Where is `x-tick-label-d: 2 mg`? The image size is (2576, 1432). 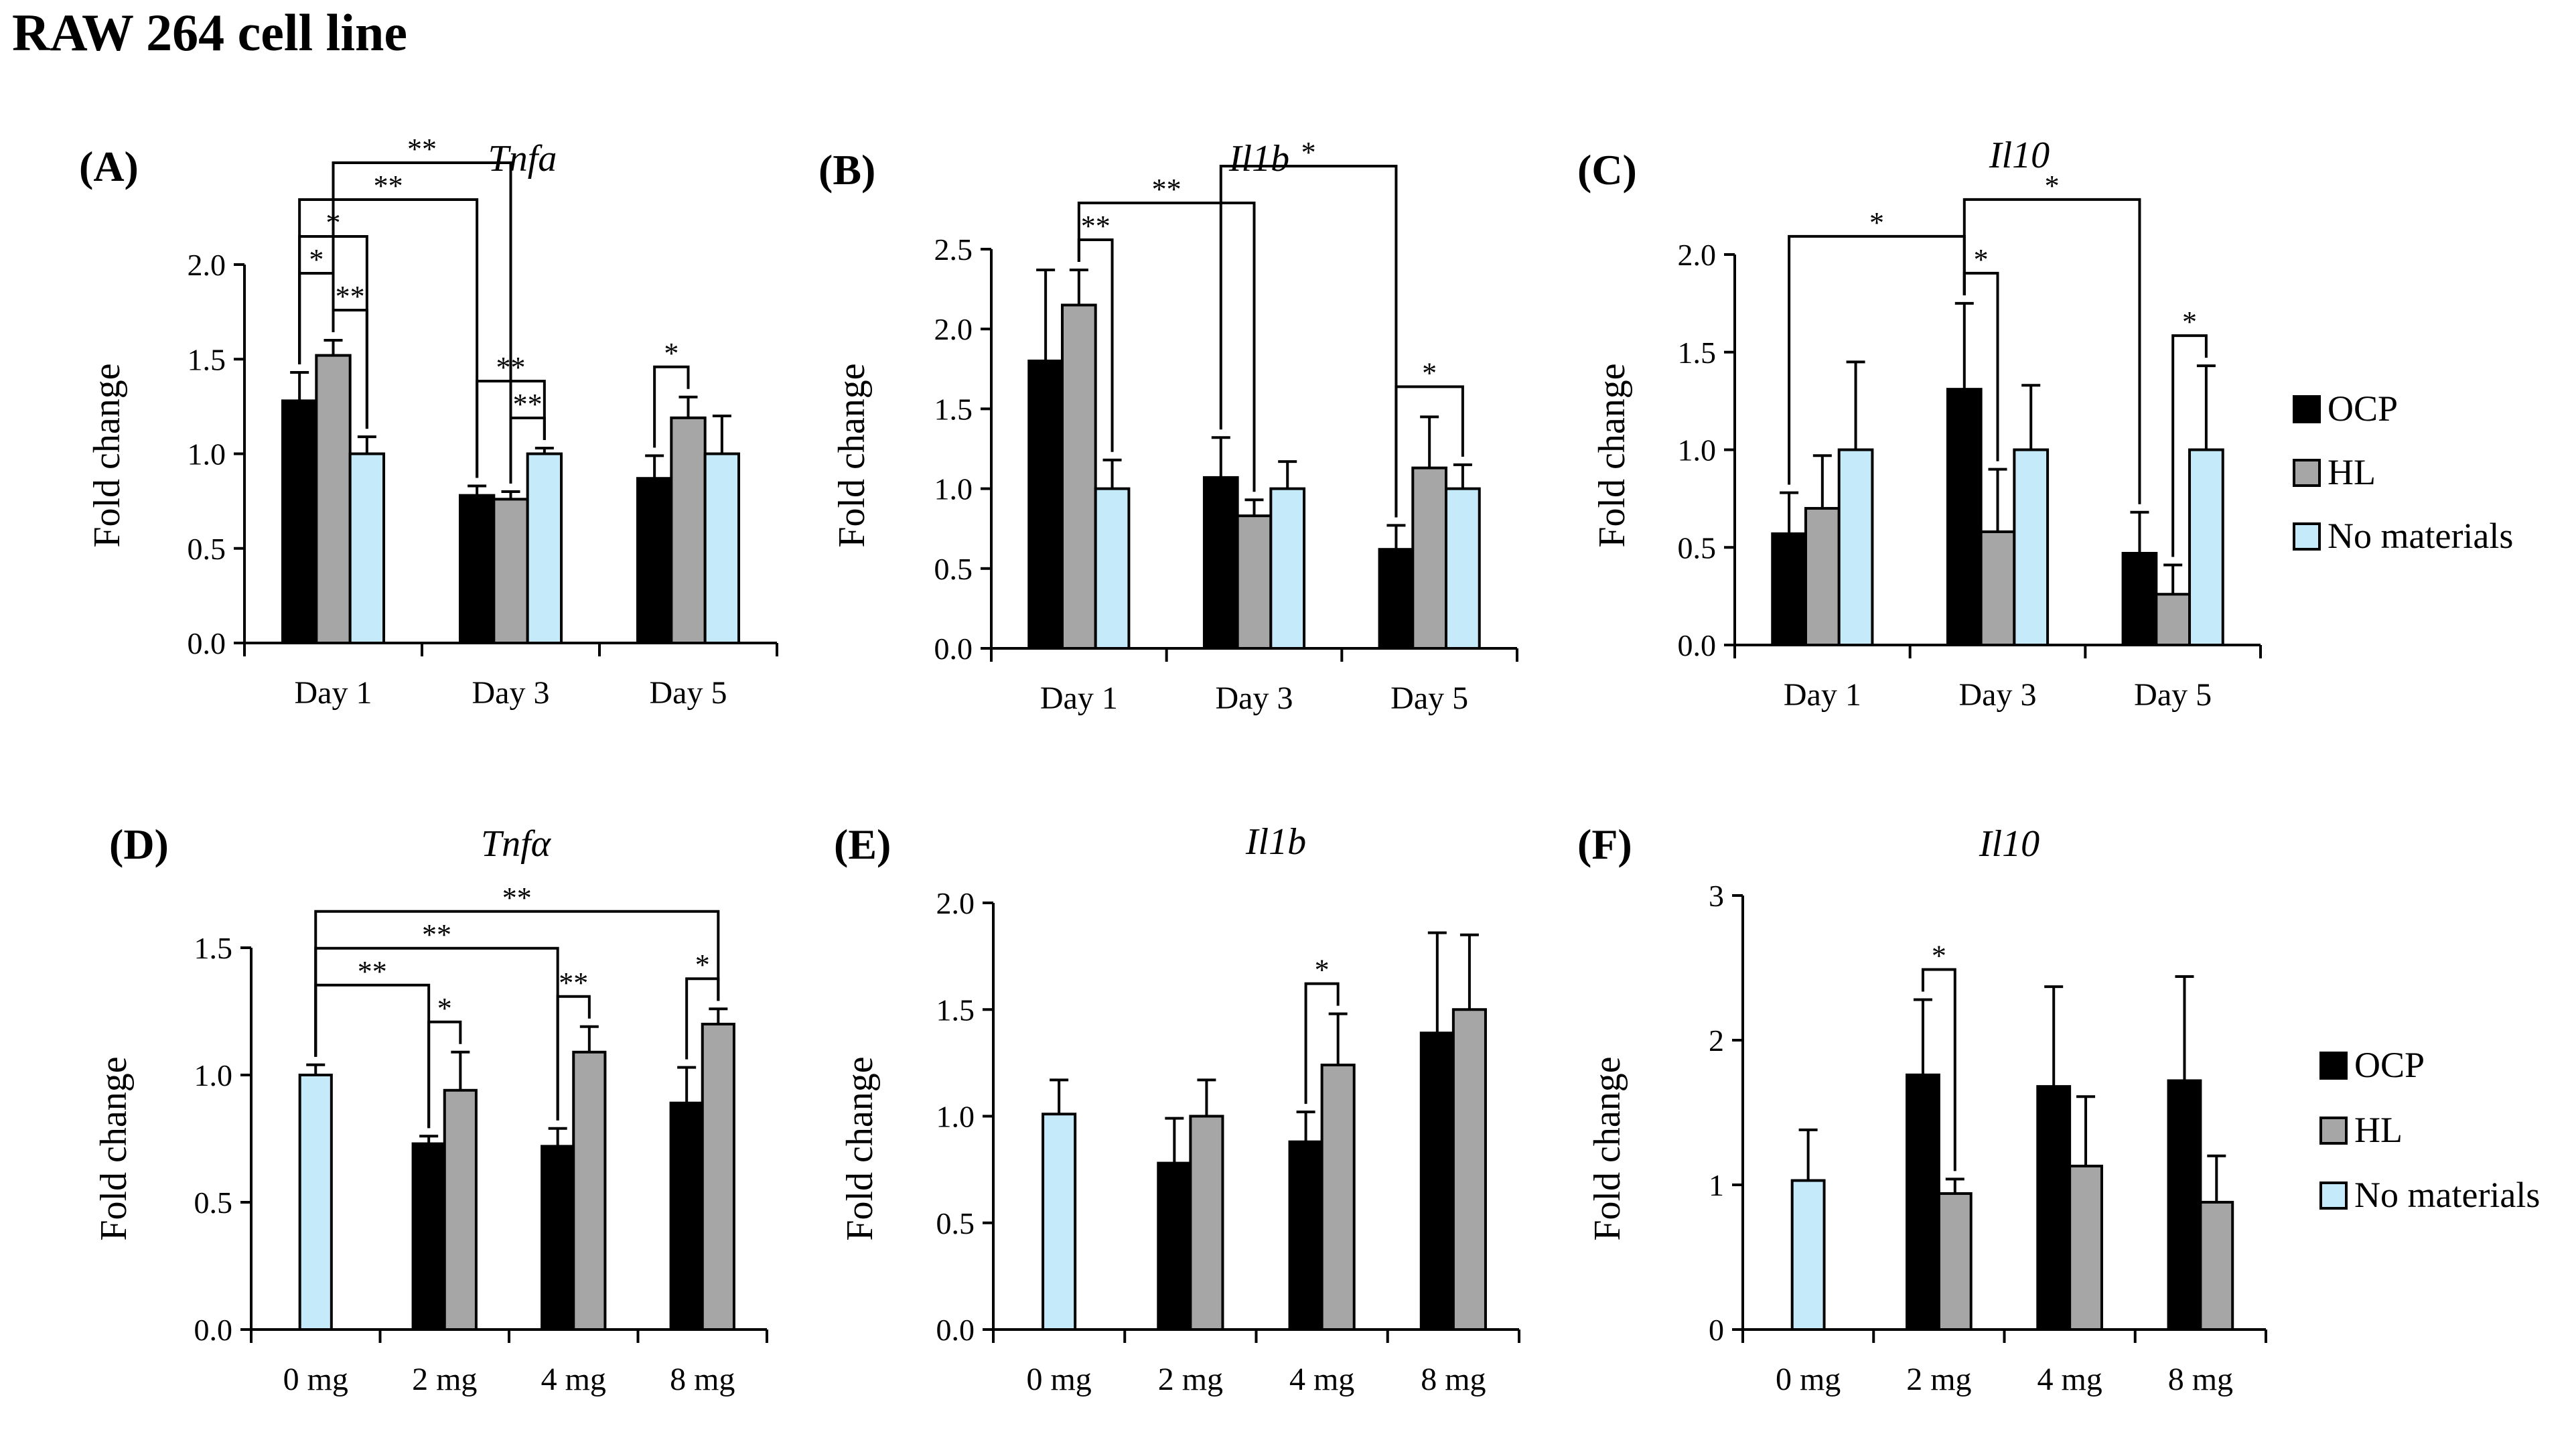
x-tick-label-d: 2 mg is located at coordinates (444, 1379).